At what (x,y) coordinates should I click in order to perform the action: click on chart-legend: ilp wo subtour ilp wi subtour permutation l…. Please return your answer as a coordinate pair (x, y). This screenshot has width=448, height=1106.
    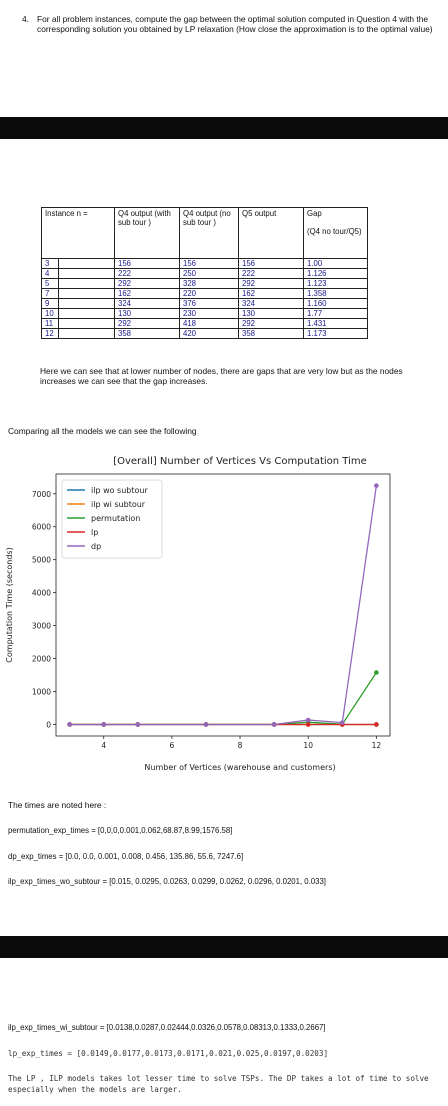
    Looking at the image, I should click on (112, 519).